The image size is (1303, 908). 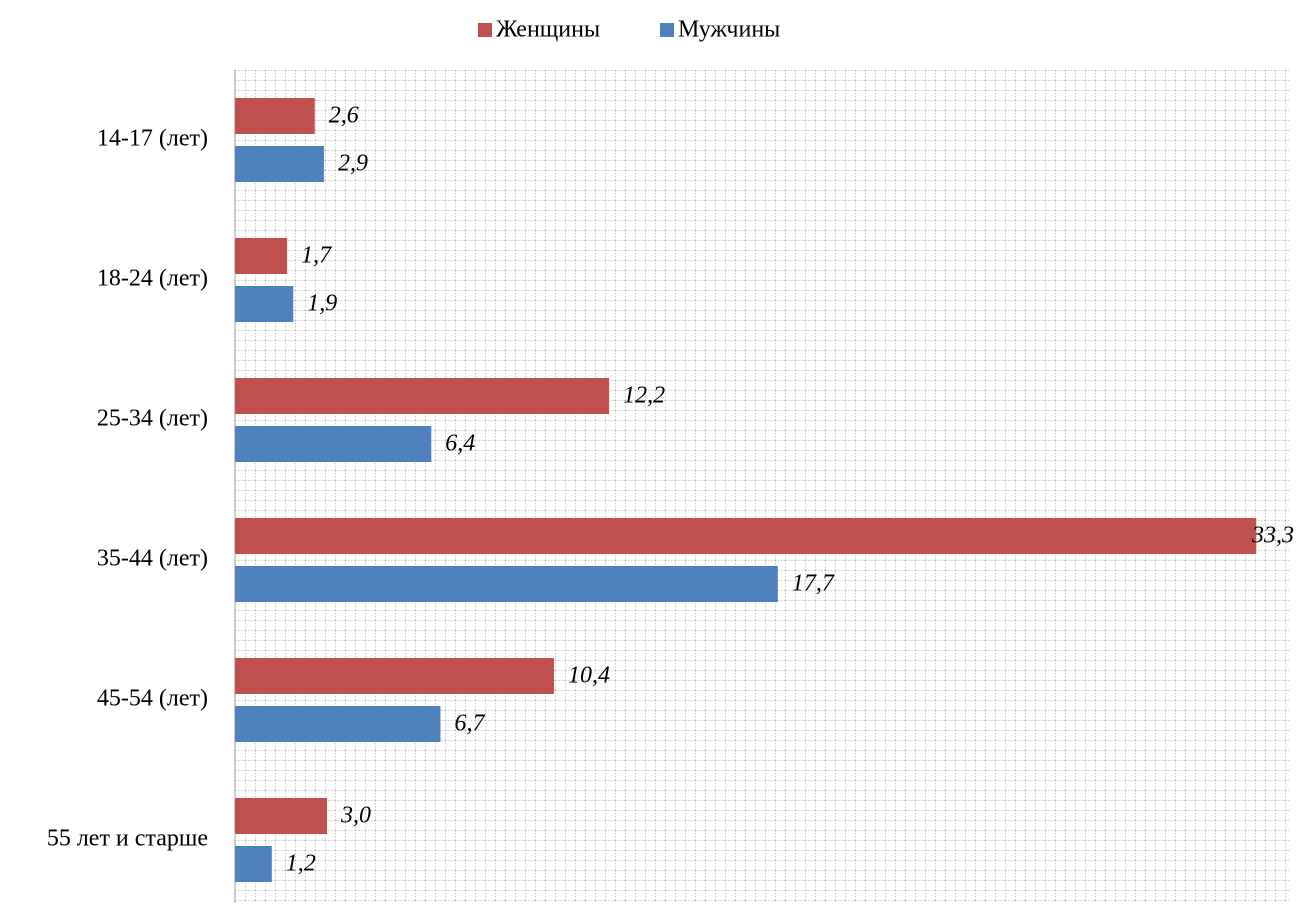 What do you see at coordinates (729, 30) in the screenshot?
I see `legend-label: Мужчины` at bounding box center [729, 30].